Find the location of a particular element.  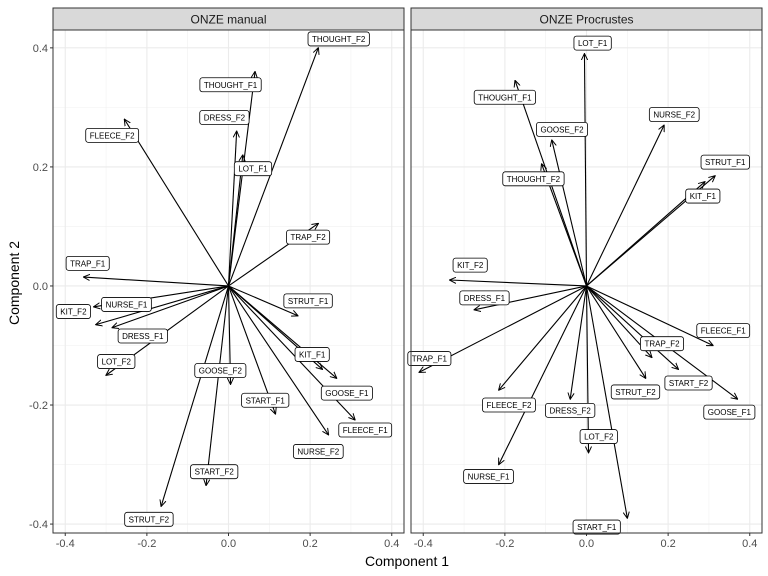

vector-arrow-goose-f1 is located at coordinates (282, 331).